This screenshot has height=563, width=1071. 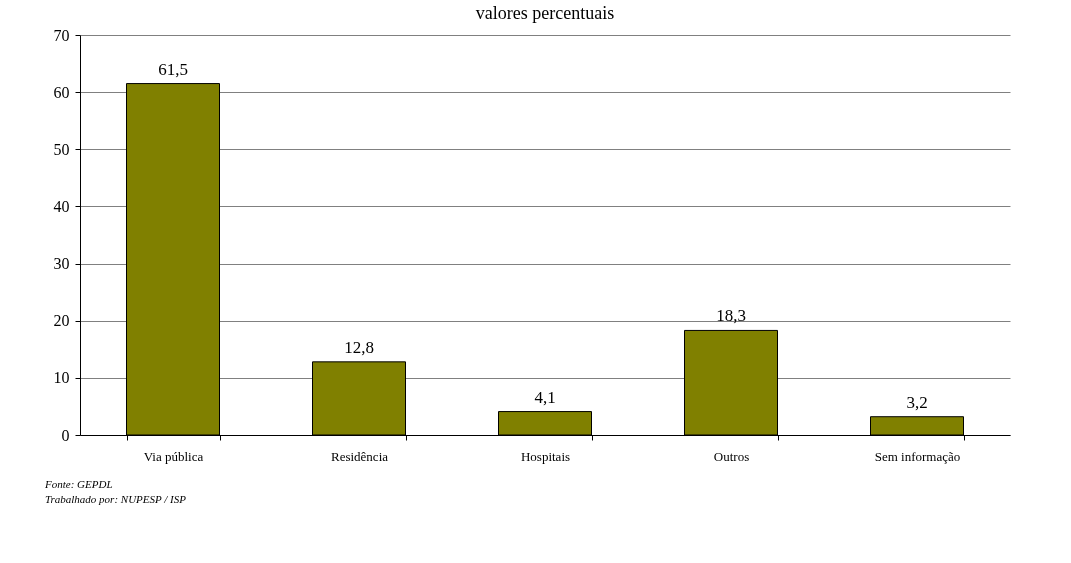 What do you see at coordinates (917, 456) in the screenshot?
I see `x-tick-label: Sem informação` at bounding box center [917, 456].